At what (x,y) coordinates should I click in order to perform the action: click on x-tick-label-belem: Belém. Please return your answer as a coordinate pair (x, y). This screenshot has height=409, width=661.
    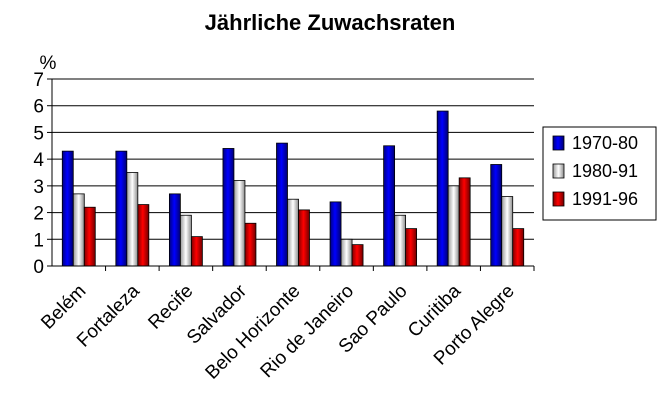
    Looking at the image, I should click on (63, 307).